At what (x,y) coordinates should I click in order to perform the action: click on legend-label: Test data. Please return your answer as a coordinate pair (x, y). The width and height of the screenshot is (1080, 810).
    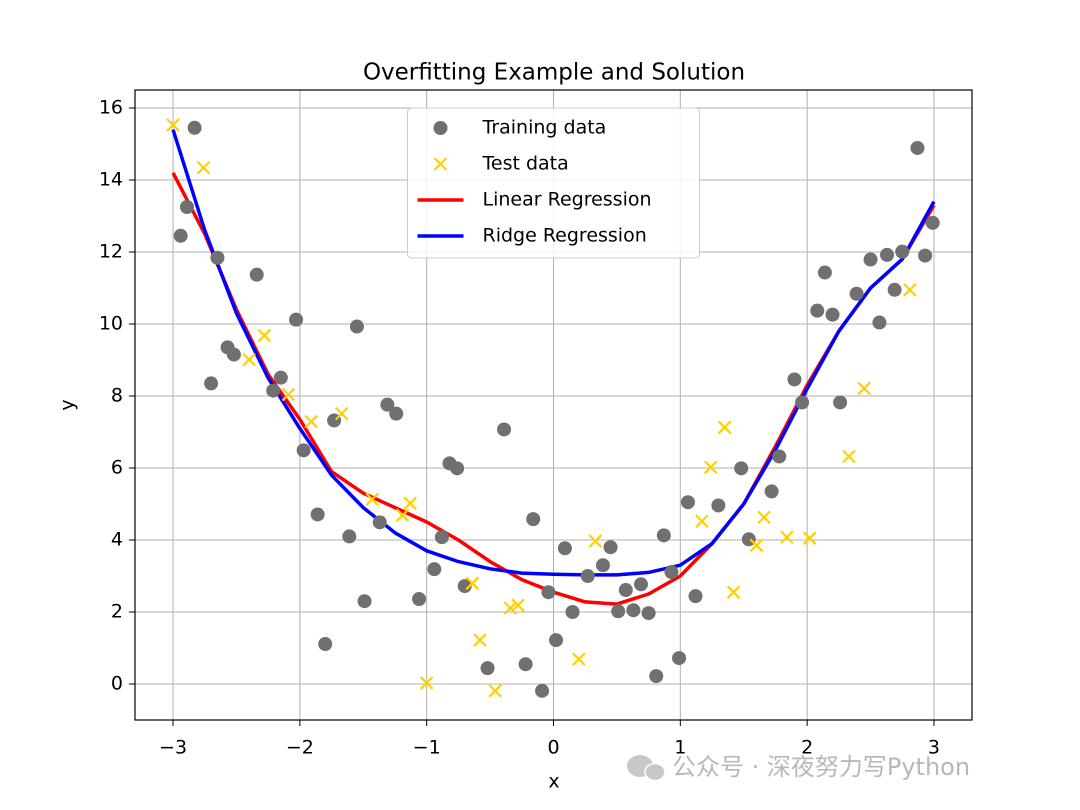
    Looking at the image, I should click on (525, 164).